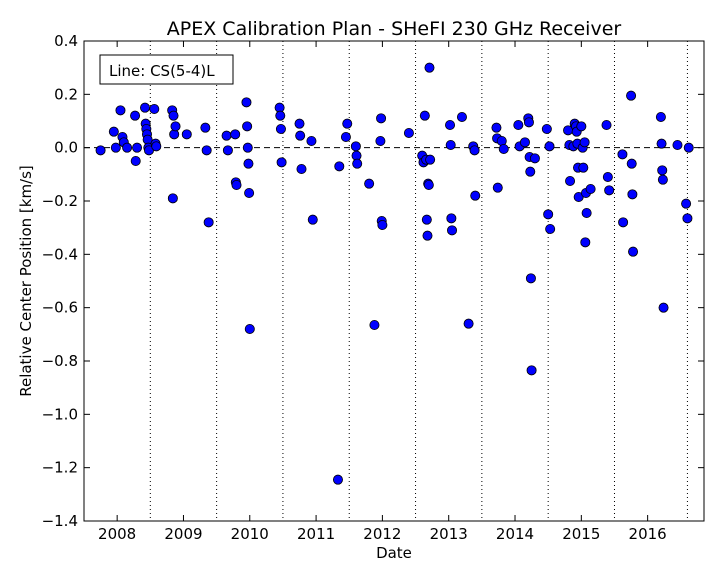 This screenshot has width=724, height=578. What do you see at coordinates (316, 534) in the screenshot?
I see `x-tick-label: 2011` at bounding box center [316, 534].